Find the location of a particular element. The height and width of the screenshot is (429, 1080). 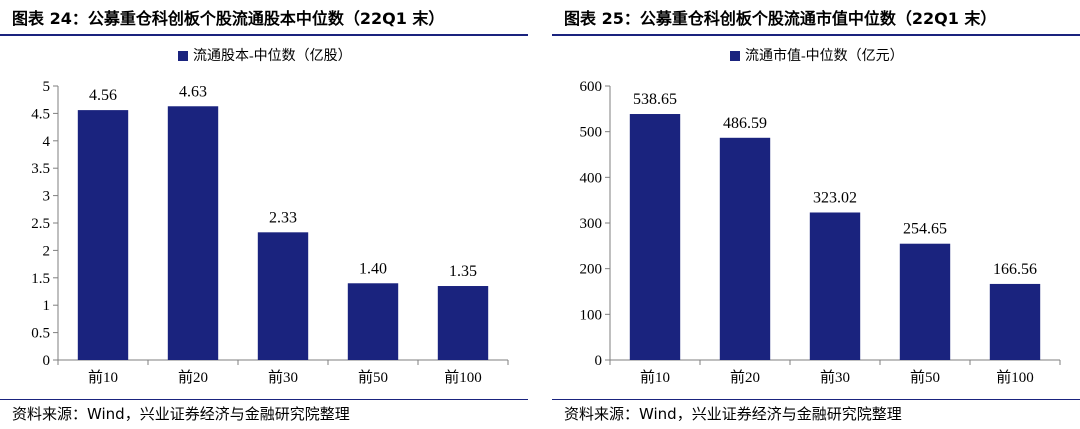

y-tick-label: 200 is located at coordinates (591, 270).